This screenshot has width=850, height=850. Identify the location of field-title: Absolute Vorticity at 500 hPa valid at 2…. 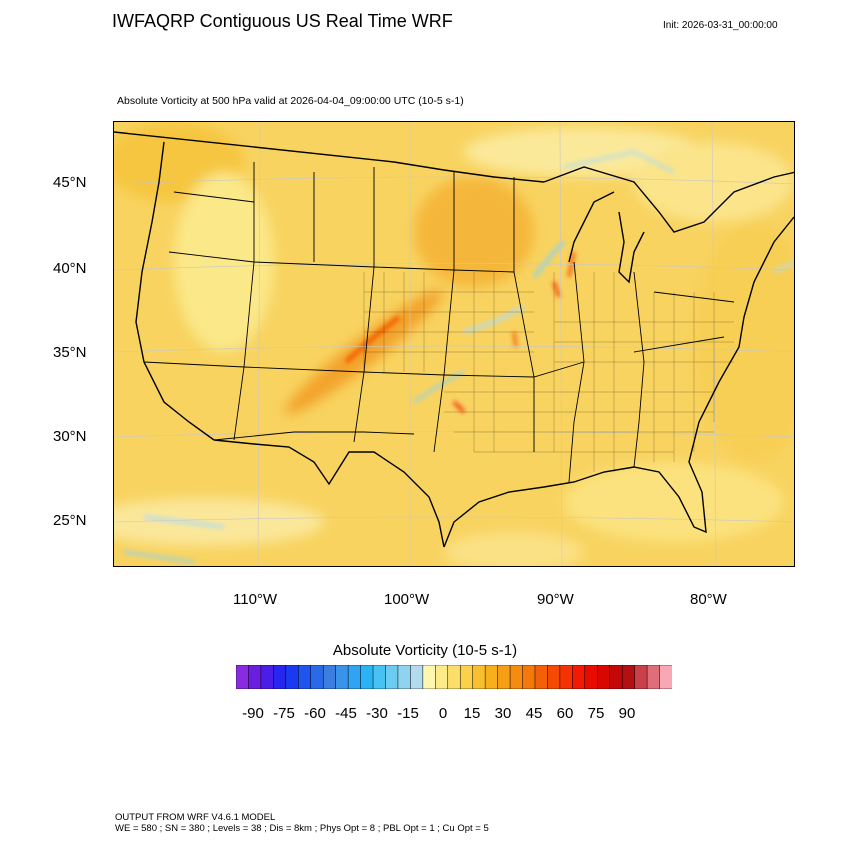
(290, 101).